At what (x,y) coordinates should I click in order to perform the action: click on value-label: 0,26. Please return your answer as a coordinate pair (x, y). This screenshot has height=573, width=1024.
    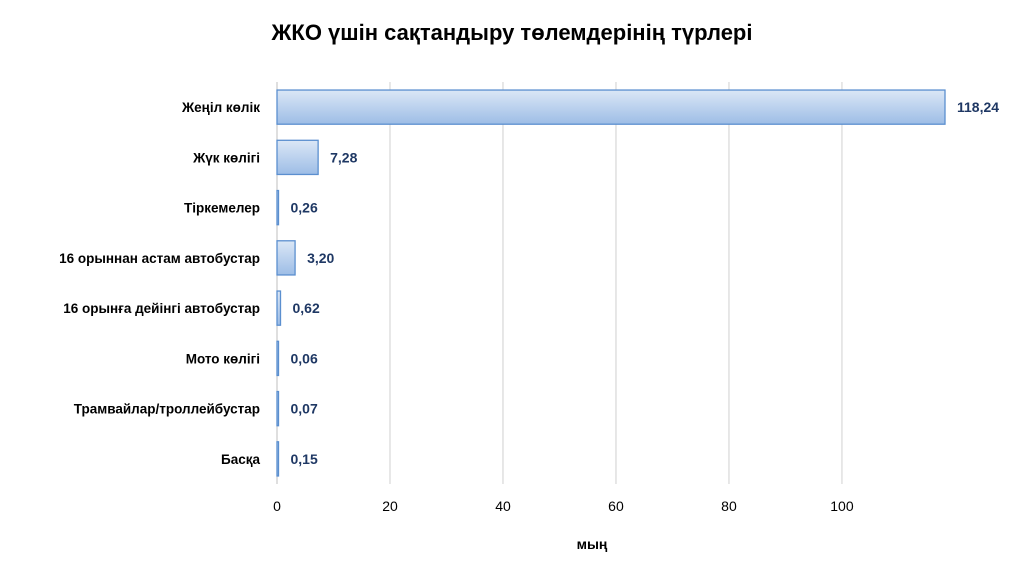
    Looking at the image, I should click on (304, 208).